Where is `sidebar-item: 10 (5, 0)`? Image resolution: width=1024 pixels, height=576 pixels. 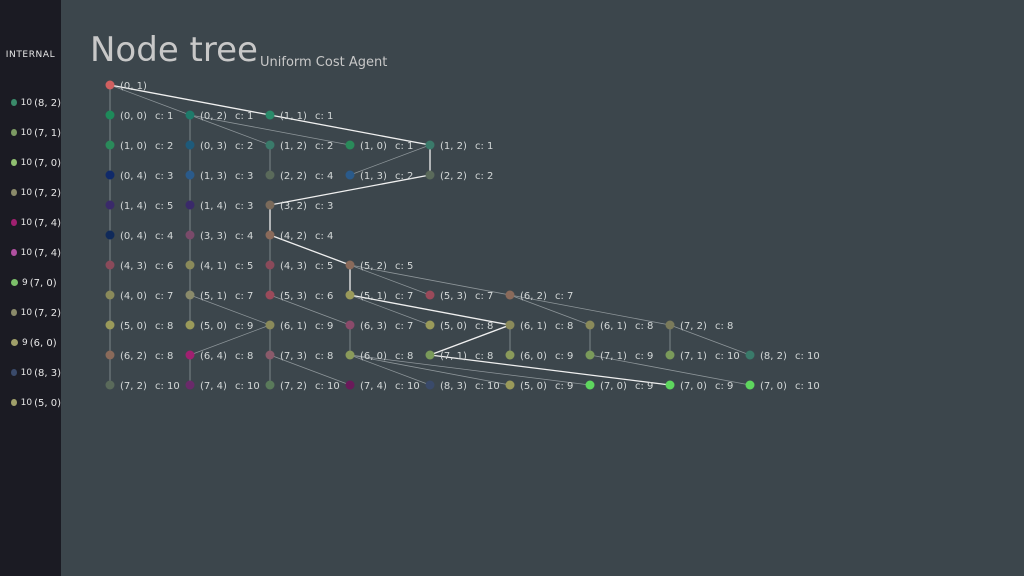
sidebar-item: 10 (5, 0) is located at coordinates (30, 403).